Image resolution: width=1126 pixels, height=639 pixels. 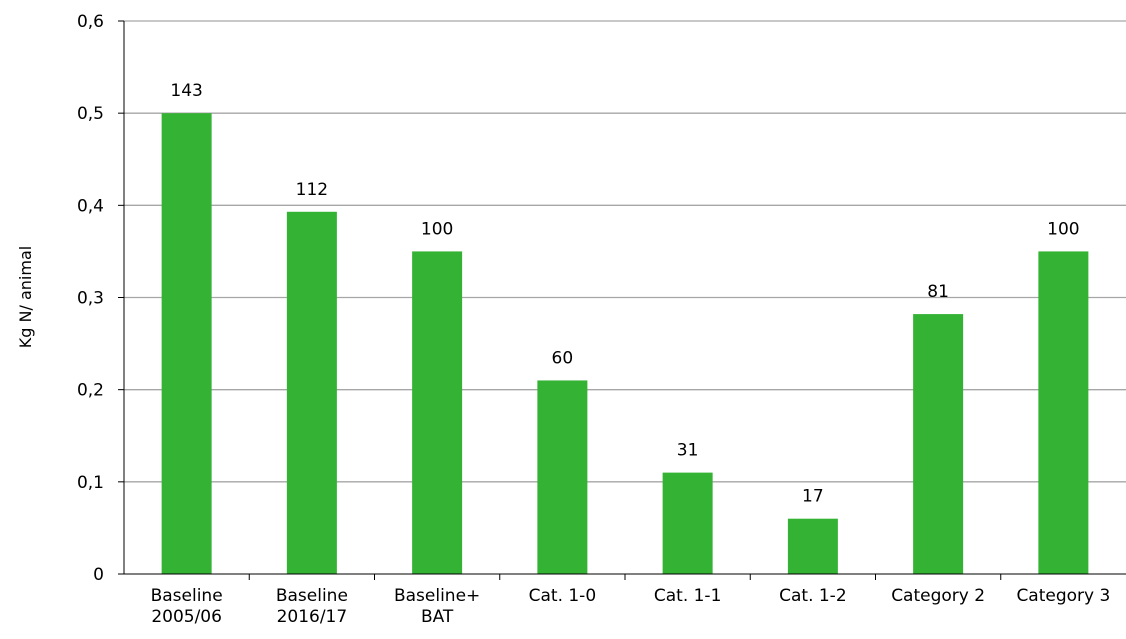 I want to click on x-tick-label: Cat. 1-0, so click(x=563, y=596).